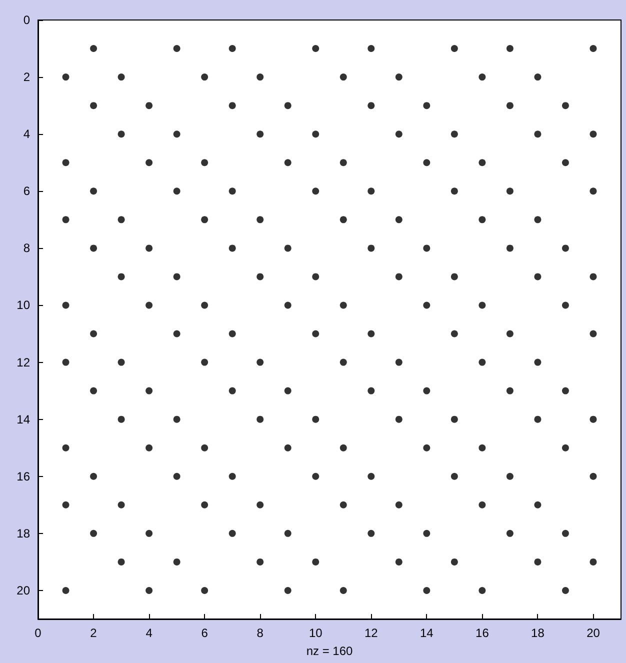 This screenshot has width=626, height=663. What do you see at coordinates (23, 533) in the screenshot?
I see `y-tick-label: 18` at bounding box center [23, 533].